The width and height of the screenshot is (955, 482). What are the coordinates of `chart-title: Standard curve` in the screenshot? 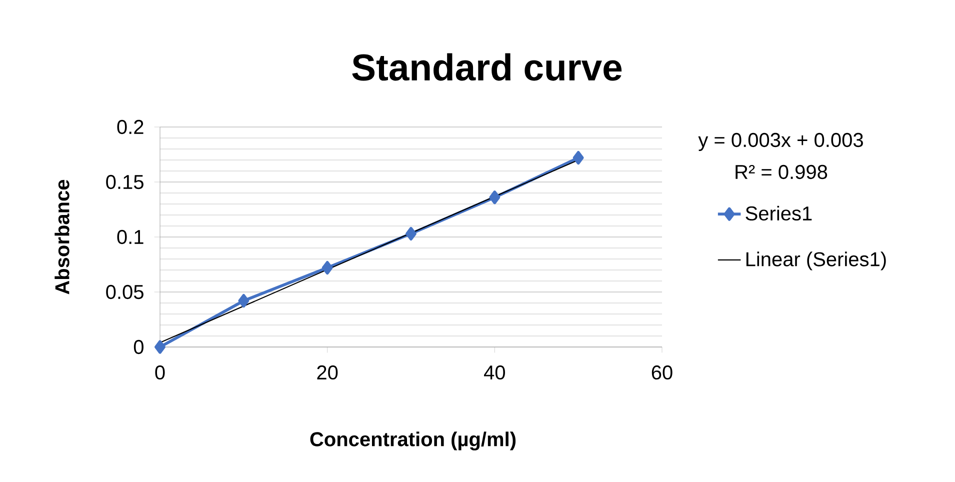 It's located at (487, 67).